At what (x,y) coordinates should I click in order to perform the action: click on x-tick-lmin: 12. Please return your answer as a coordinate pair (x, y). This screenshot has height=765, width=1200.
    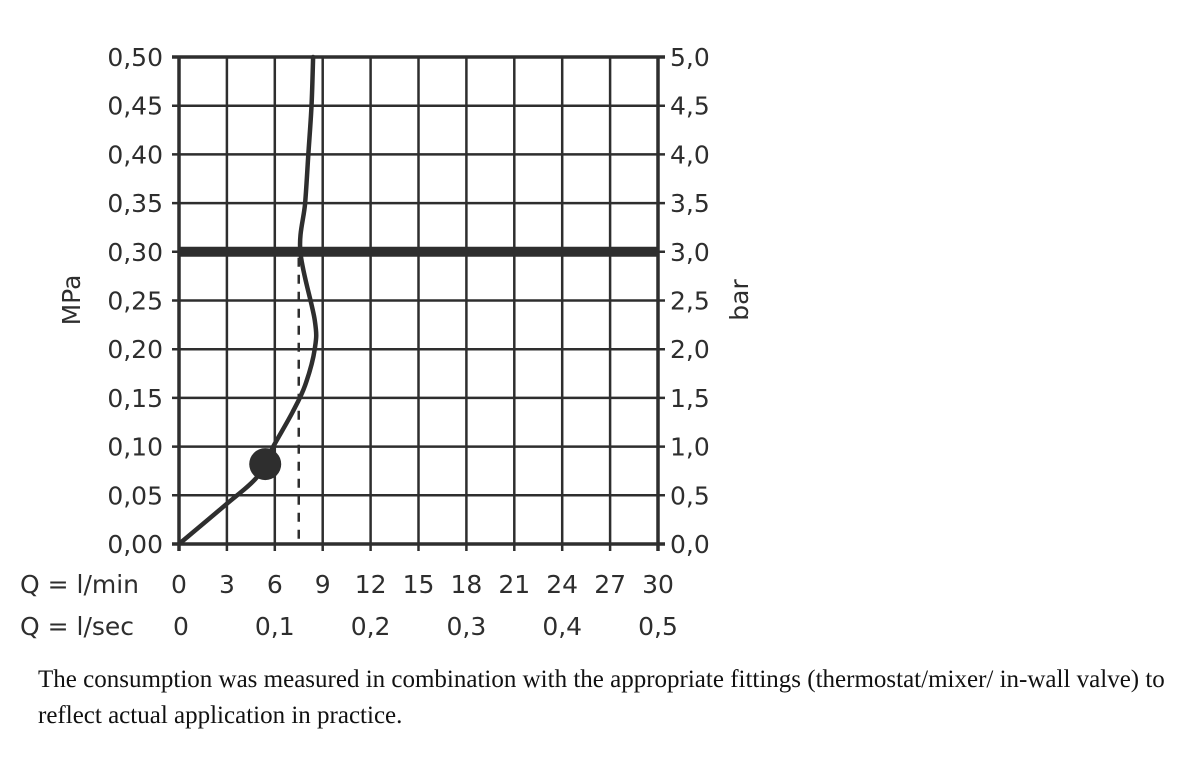
    Looking at the image, I should click on (371, 584).